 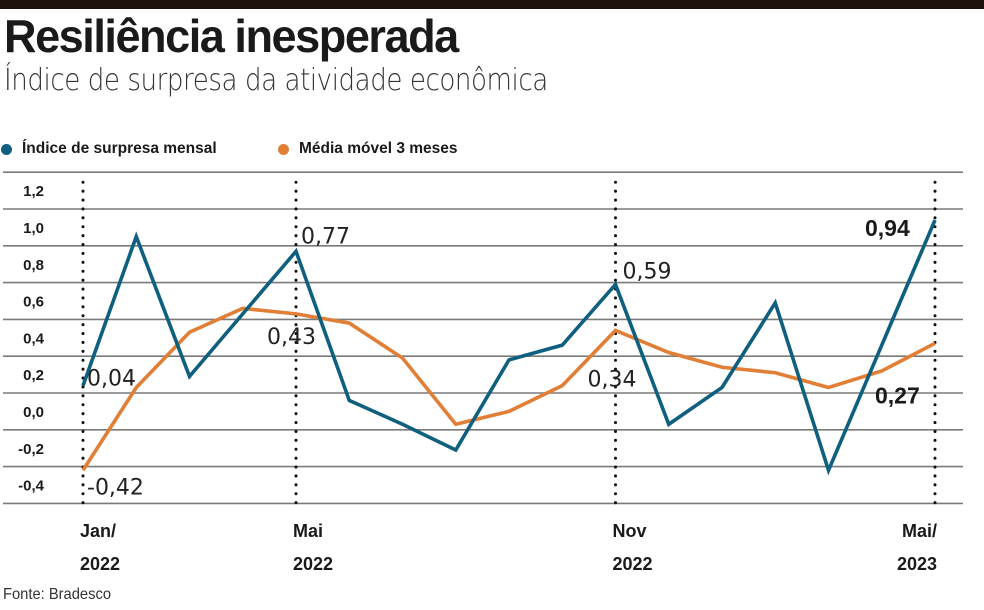 What do you see at coordinates (231, 36) in the screenshot?
I see `chart-title: Resiliência inesperada` at bounding box center [231, 36].